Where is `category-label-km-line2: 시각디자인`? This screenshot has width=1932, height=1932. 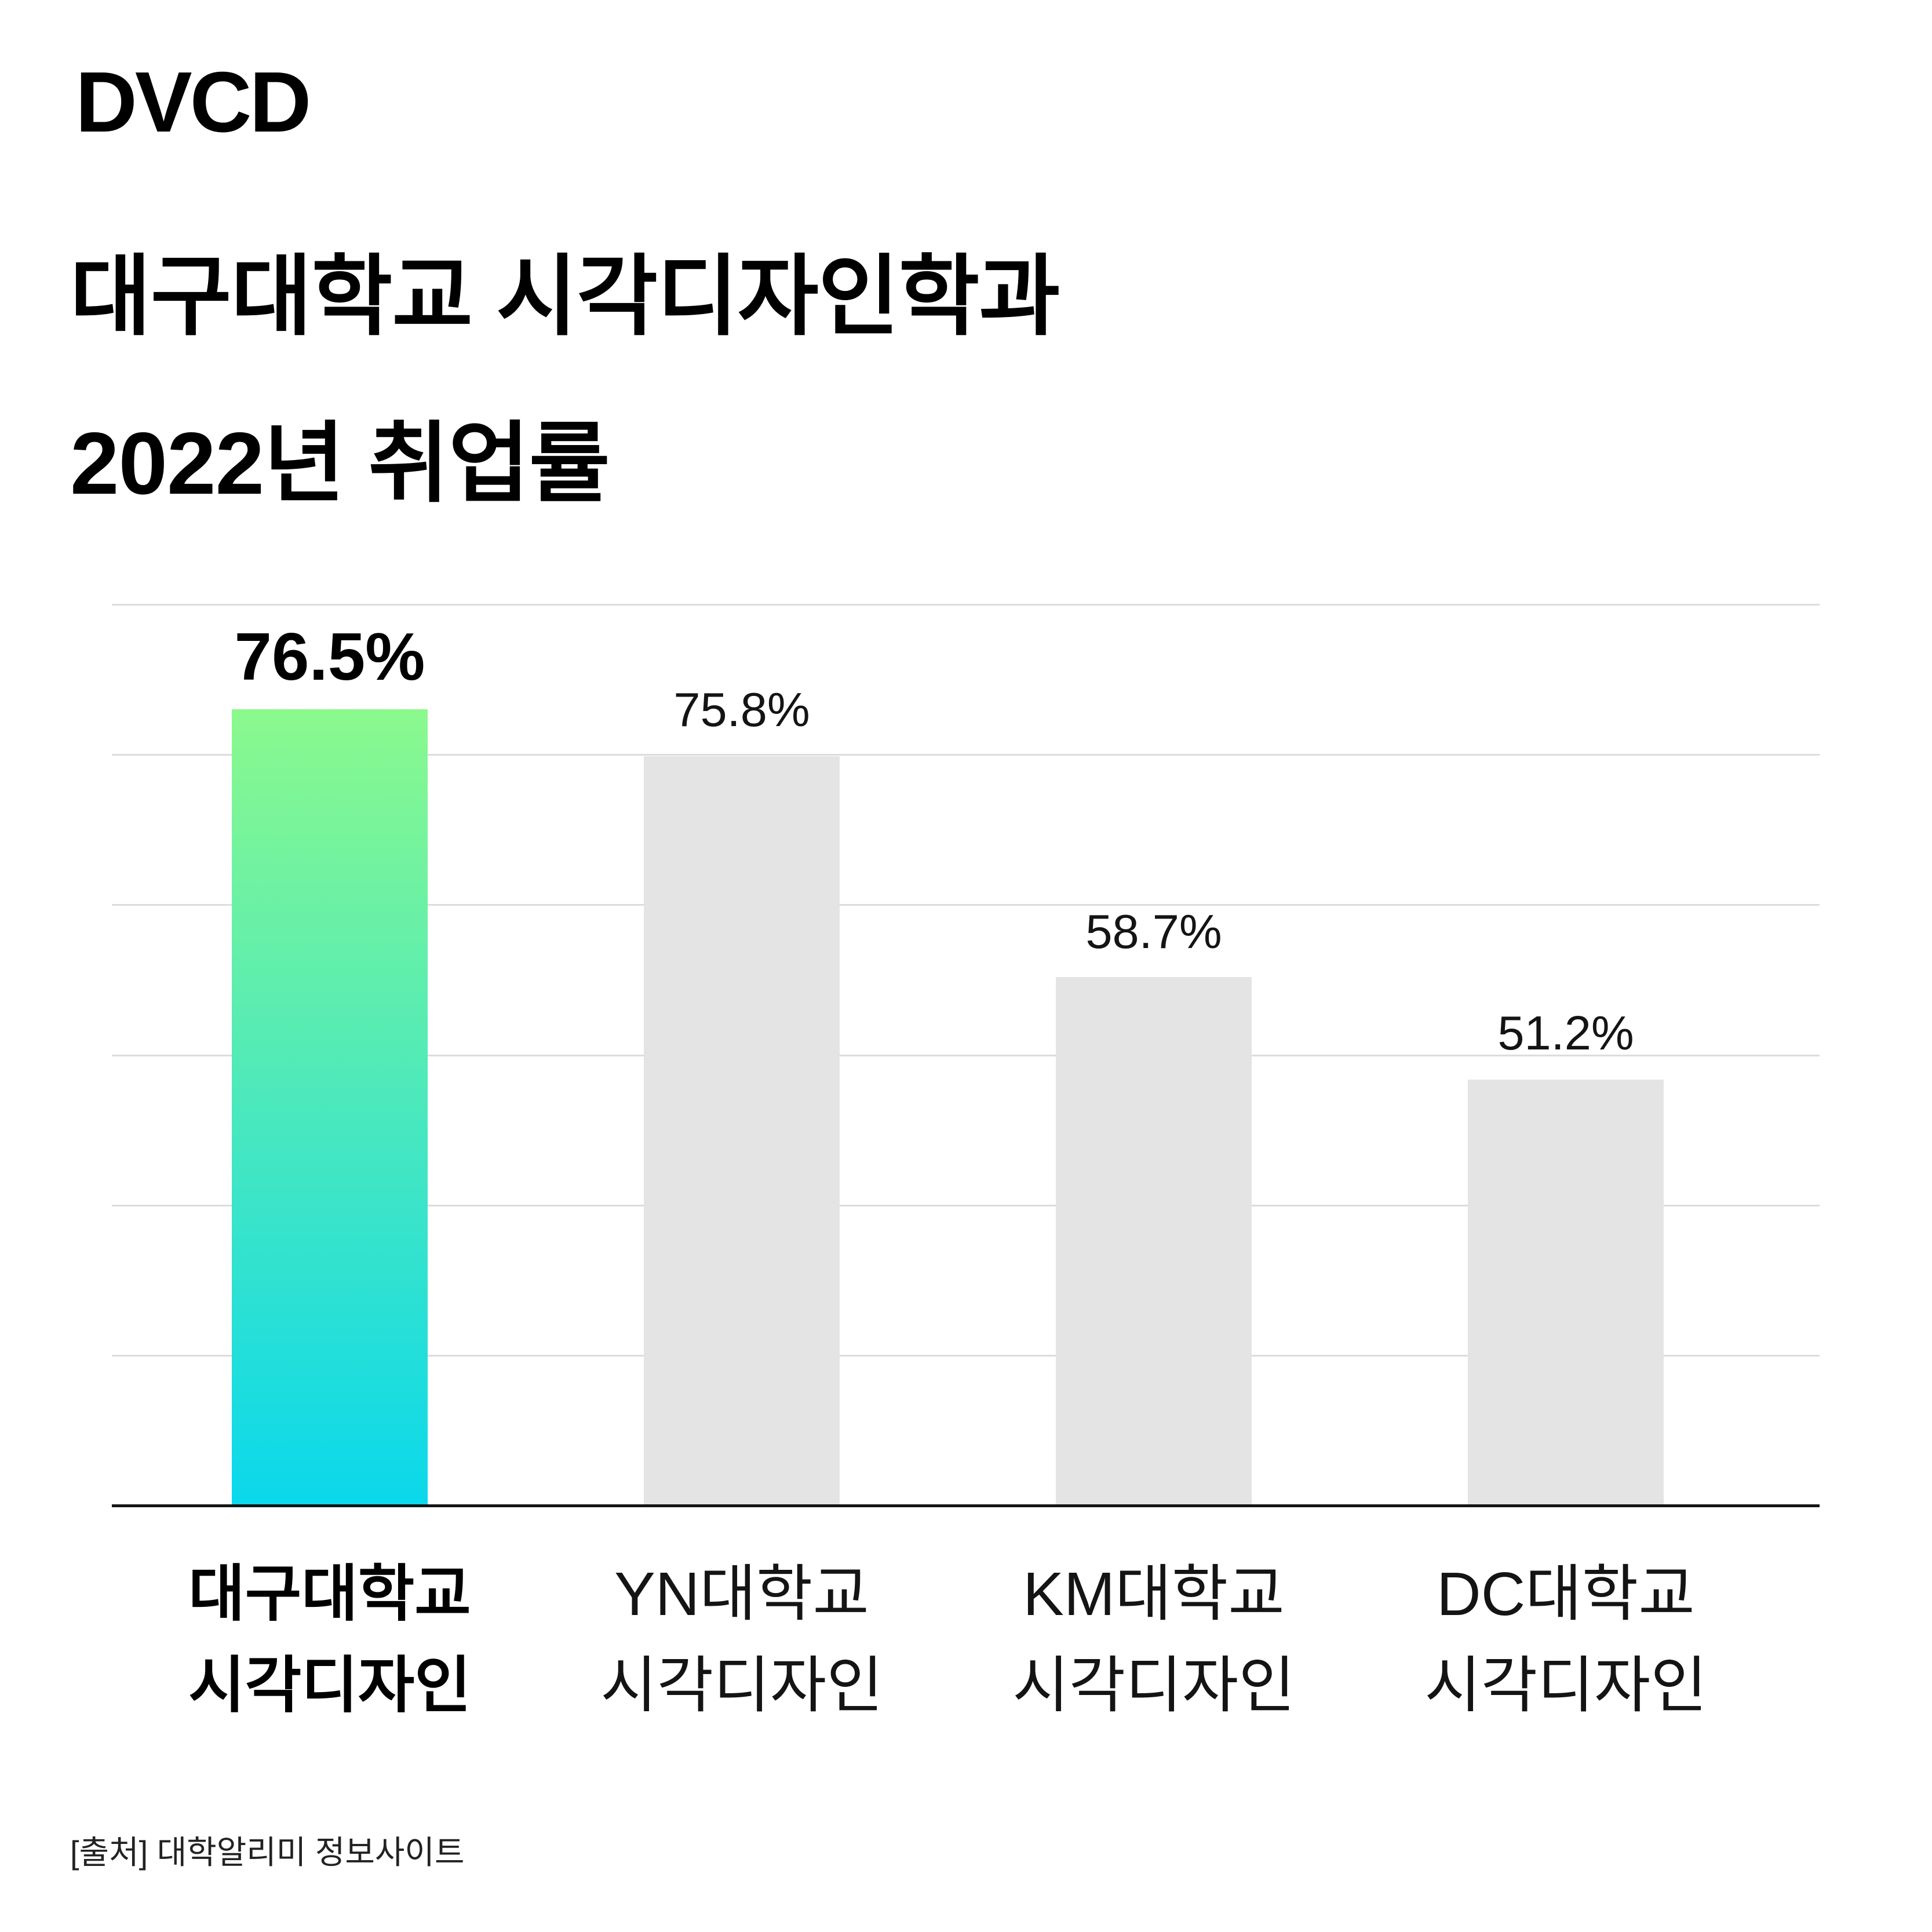
category-label-km-line2: 시각디자인 is located at coordinates (1154, 1686).